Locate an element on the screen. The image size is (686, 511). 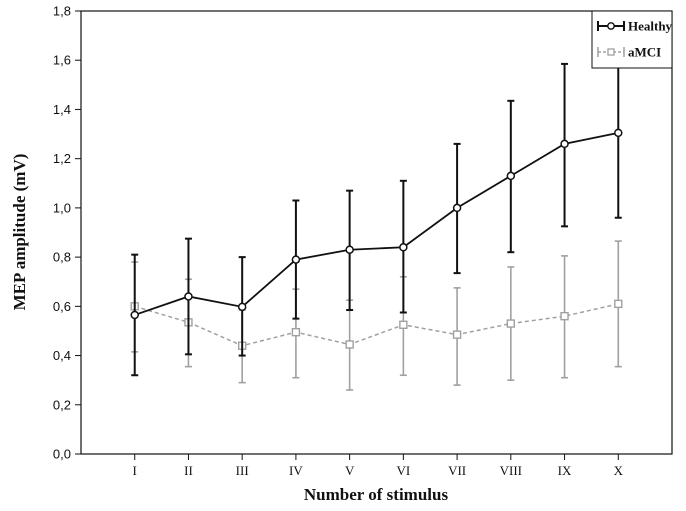
x-tick-label: II is located at coordinates (188, 470).